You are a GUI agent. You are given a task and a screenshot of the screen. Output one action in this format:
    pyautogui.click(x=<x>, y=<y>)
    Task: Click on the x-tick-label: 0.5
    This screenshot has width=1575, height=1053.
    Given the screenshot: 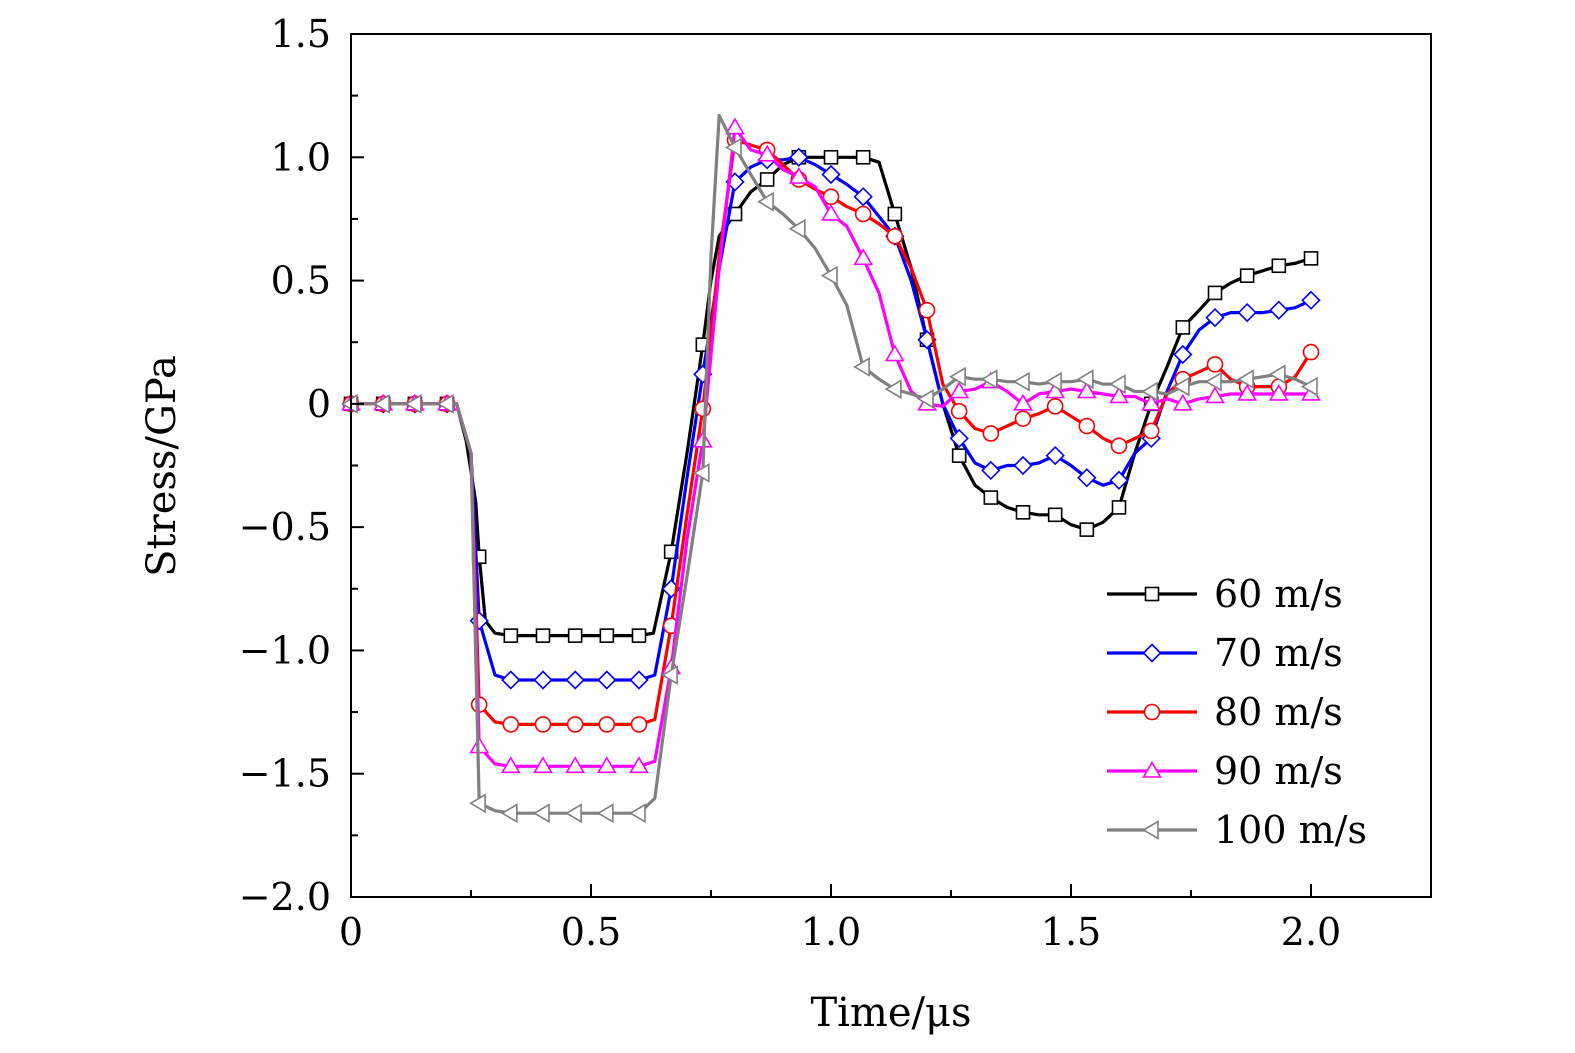 What is the action you would take?
    pyautogui.click(x=591, y=932)
    